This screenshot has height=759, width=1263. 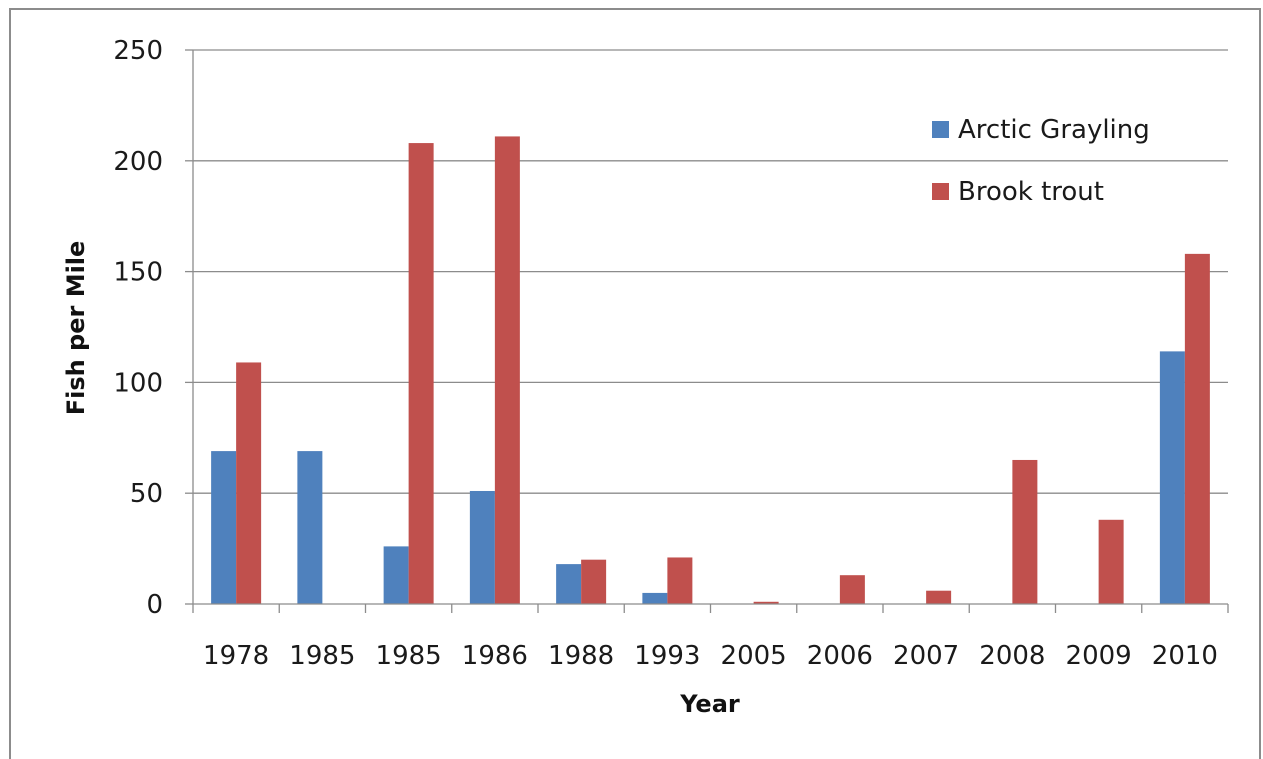 I want to click on x-tick-label: 1988, so click(x=581, y=656).